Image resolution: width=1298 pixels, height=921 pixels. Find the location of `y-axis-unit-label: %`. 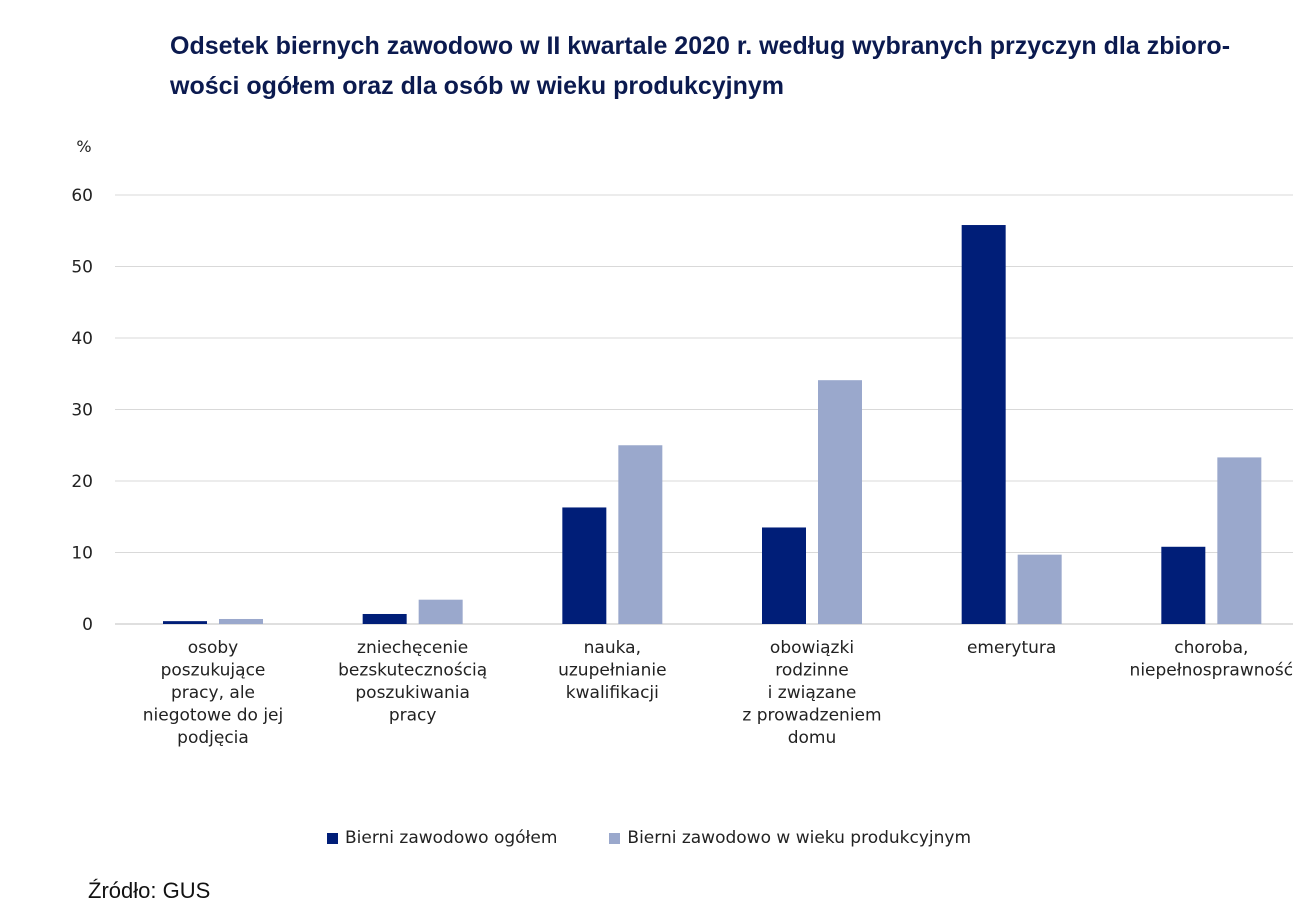

y-axis-unit-label: % is located at coordinates (83, 146).